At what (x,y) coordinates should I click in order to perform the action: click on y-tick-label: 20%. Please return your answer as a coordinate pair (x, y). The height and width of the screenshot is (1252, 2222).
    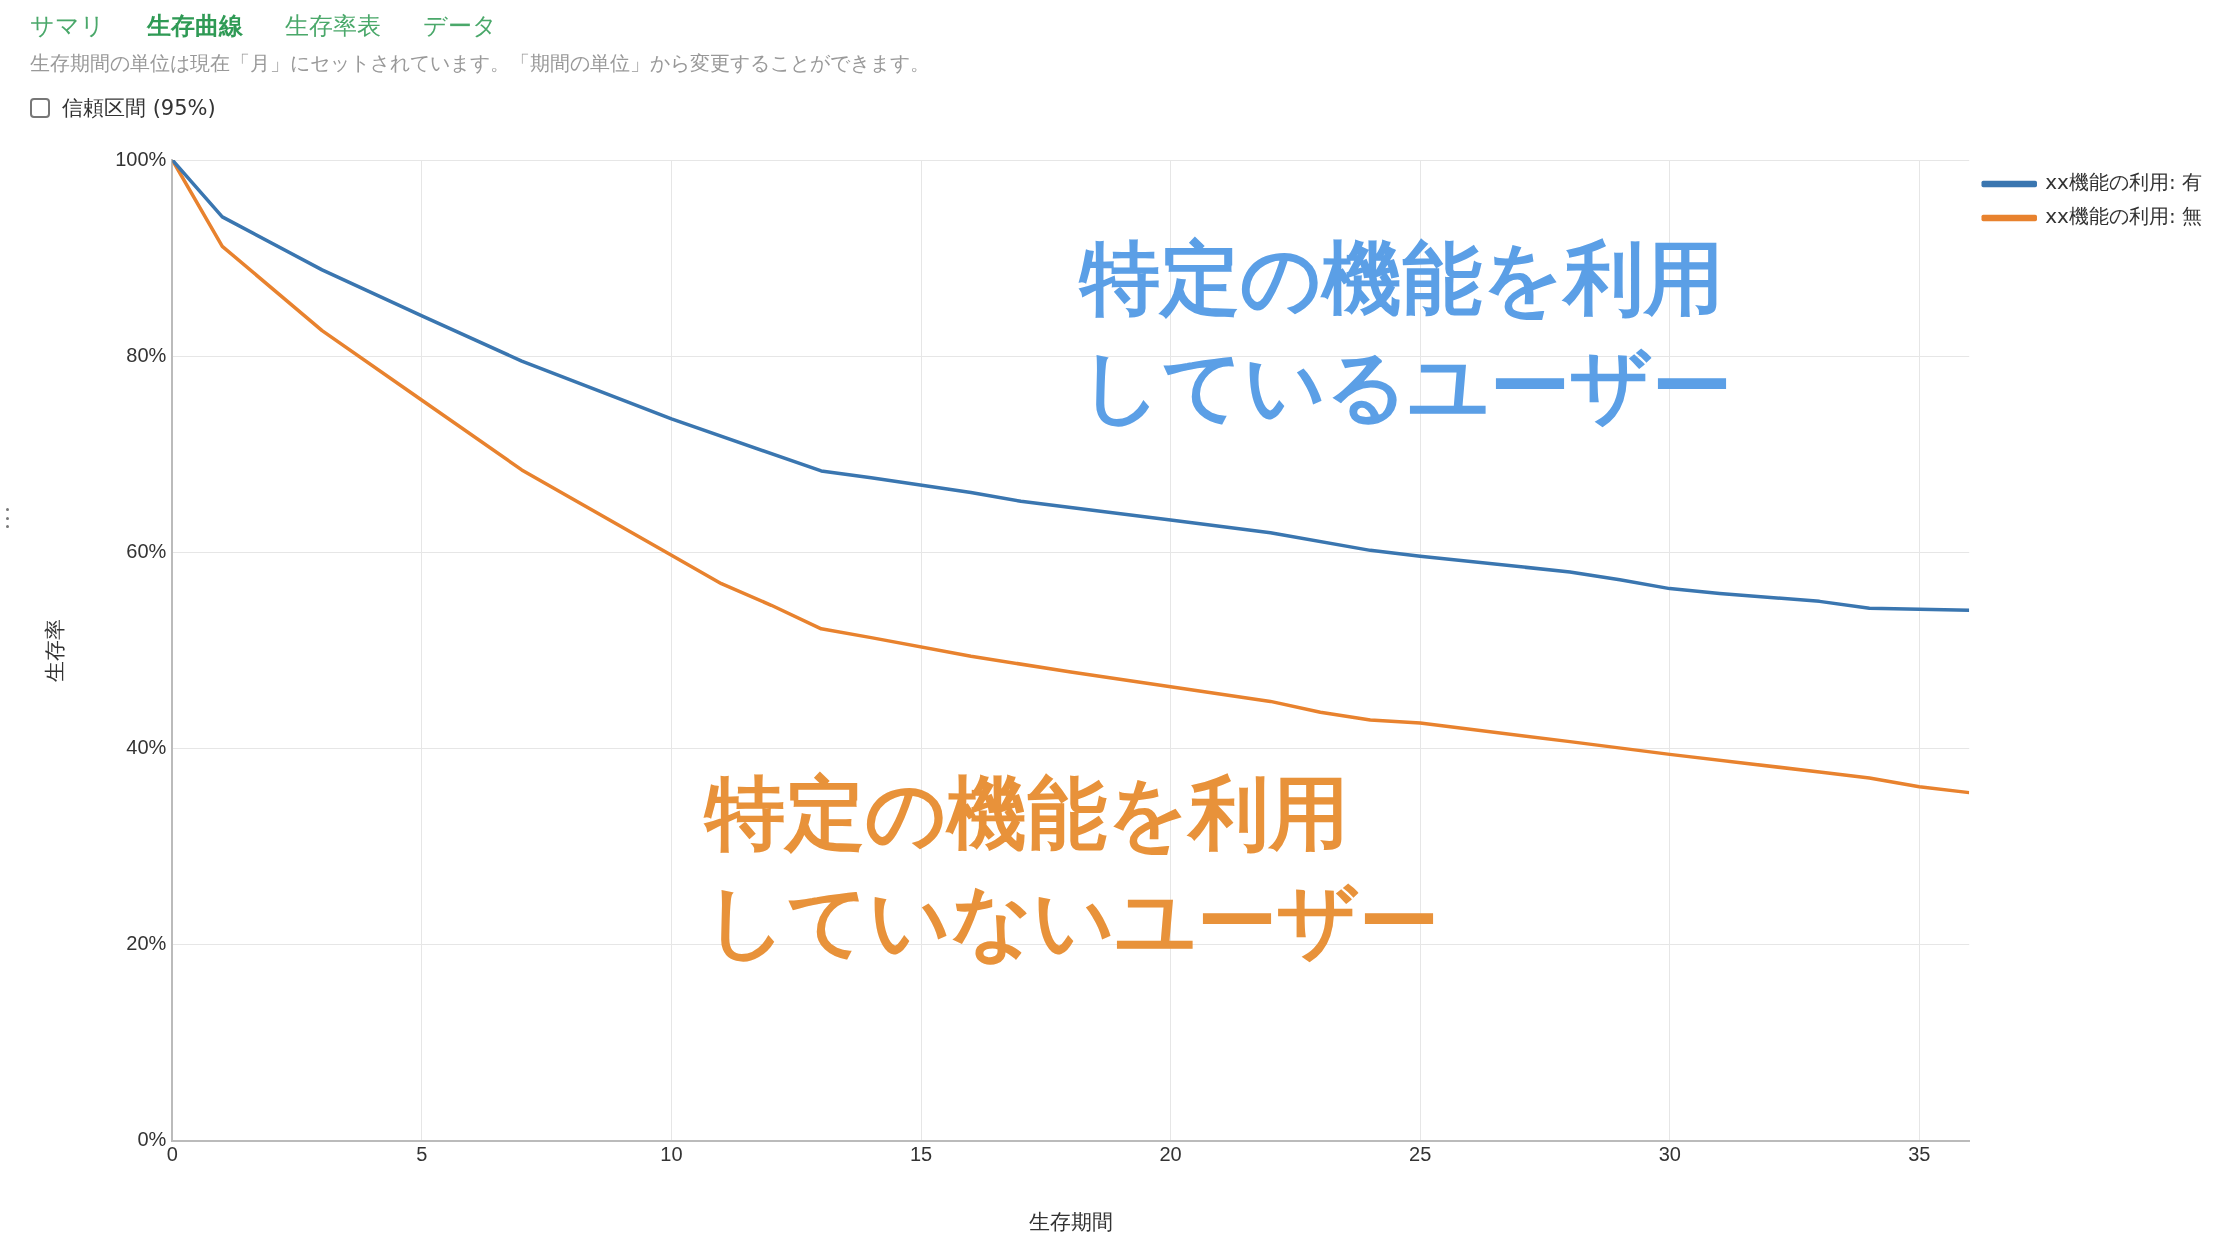
    Looking at the image, I should click on (146, 943).